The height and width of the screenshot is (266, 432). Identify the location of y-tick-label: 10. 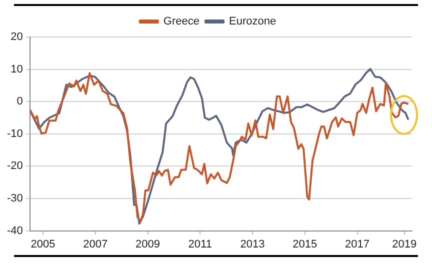
(16, 69).